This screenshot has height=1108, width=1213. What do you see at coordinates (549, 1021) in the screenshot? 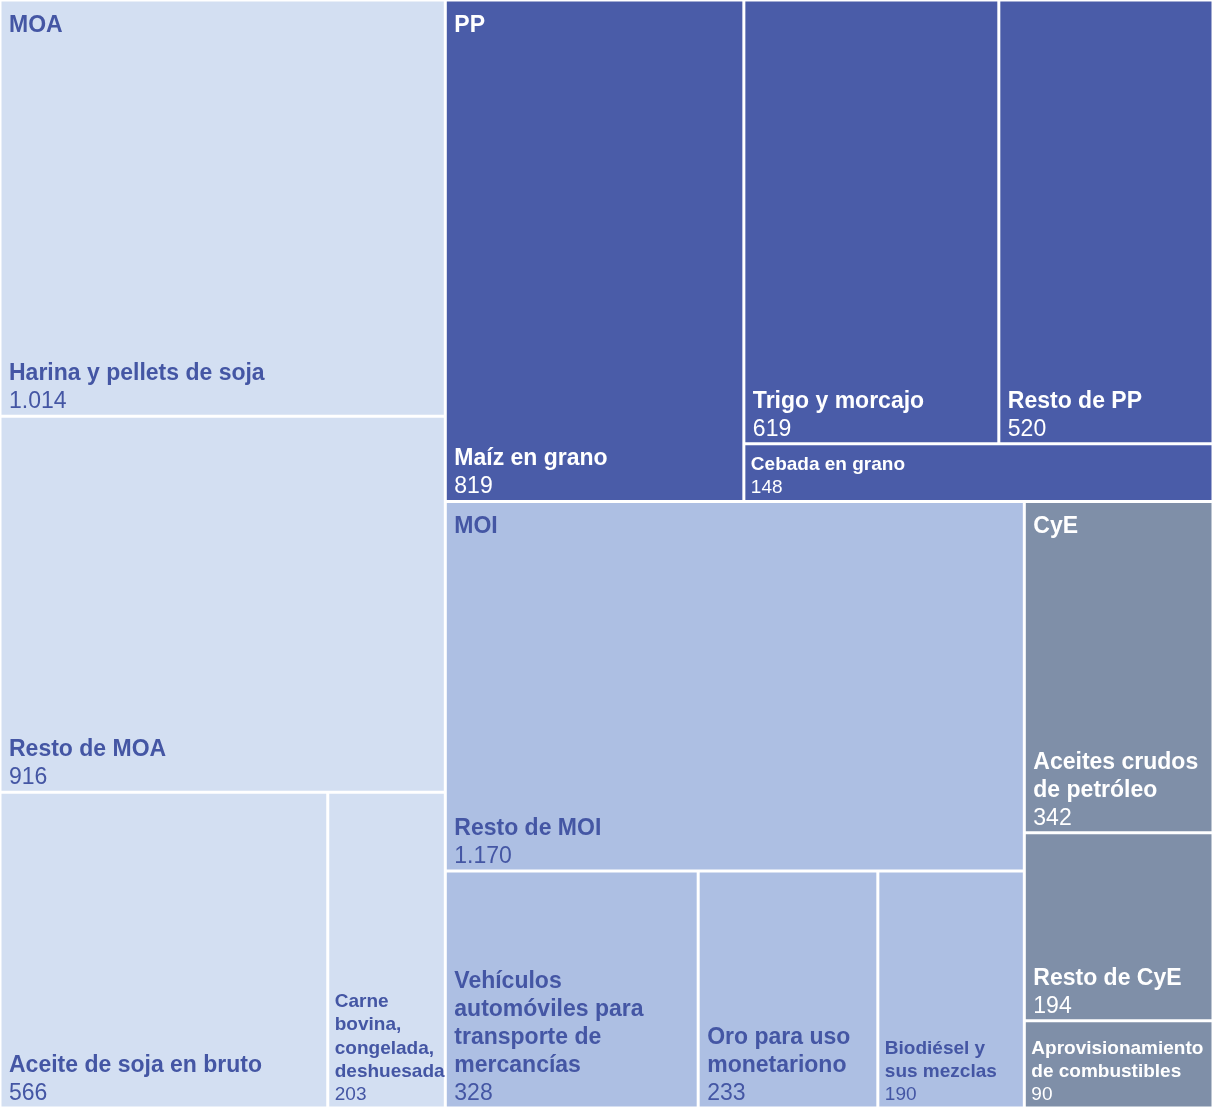
I see `category-label: Vehículos automóviles para transporte de mercancías` at bounding box center [549, 1021].